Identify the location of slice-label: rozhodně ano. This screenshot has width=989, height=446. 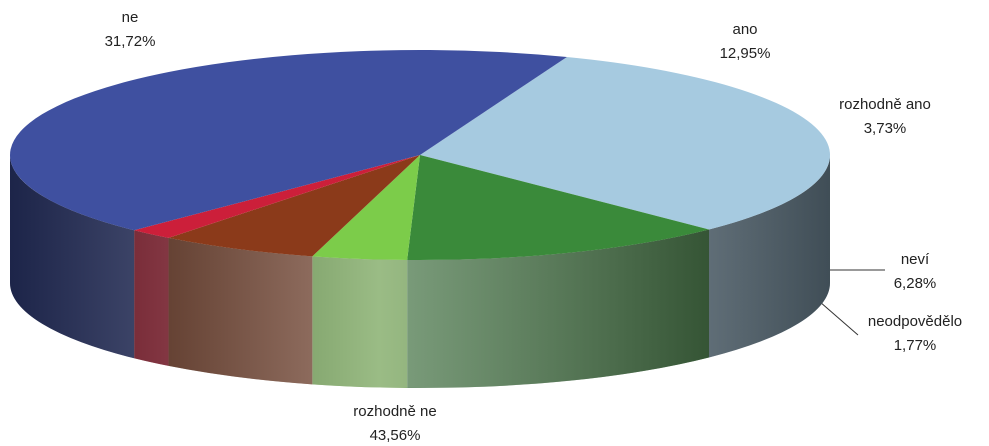
(885, 104).